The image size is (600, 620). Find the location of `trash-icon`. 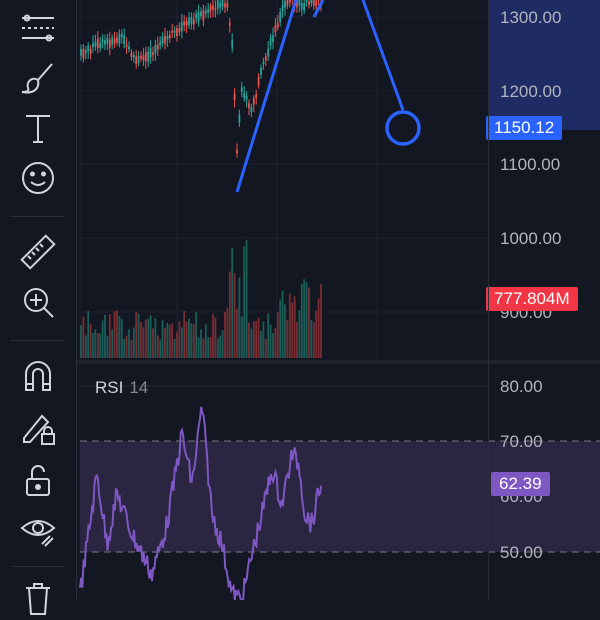

trash-icon is located at coordinates (38, 599).